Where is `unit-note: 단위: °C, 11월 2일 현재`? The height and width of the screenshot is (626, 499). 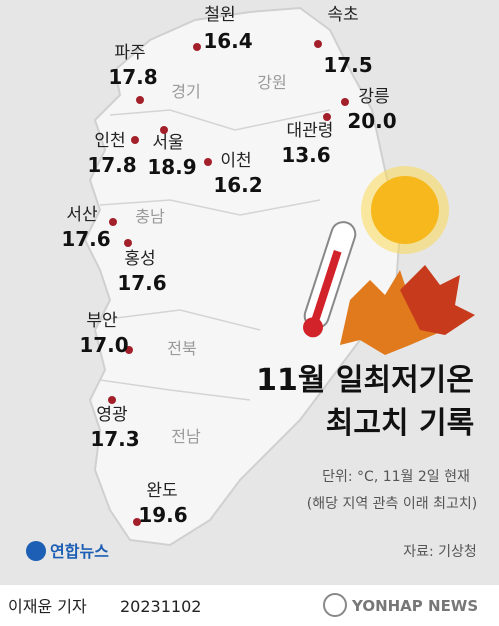
unit-note: 단위: °C, 11월 2일 현재 is located at coordinates (396, 477).